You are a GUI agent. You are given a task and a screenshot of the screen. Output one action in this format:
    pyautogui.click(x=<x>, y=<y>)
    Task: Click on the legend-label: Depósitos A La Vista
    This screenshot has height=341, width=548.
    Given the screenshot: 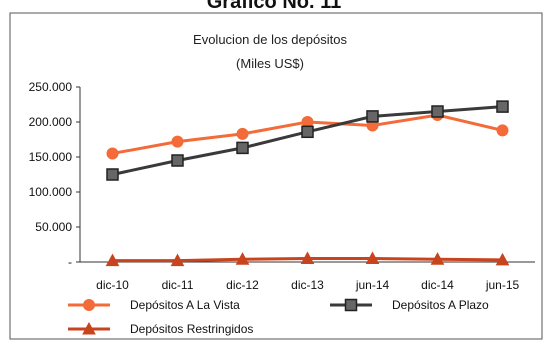 What is the action you would take?
    pyautogui.click(x=185, y=305)
    